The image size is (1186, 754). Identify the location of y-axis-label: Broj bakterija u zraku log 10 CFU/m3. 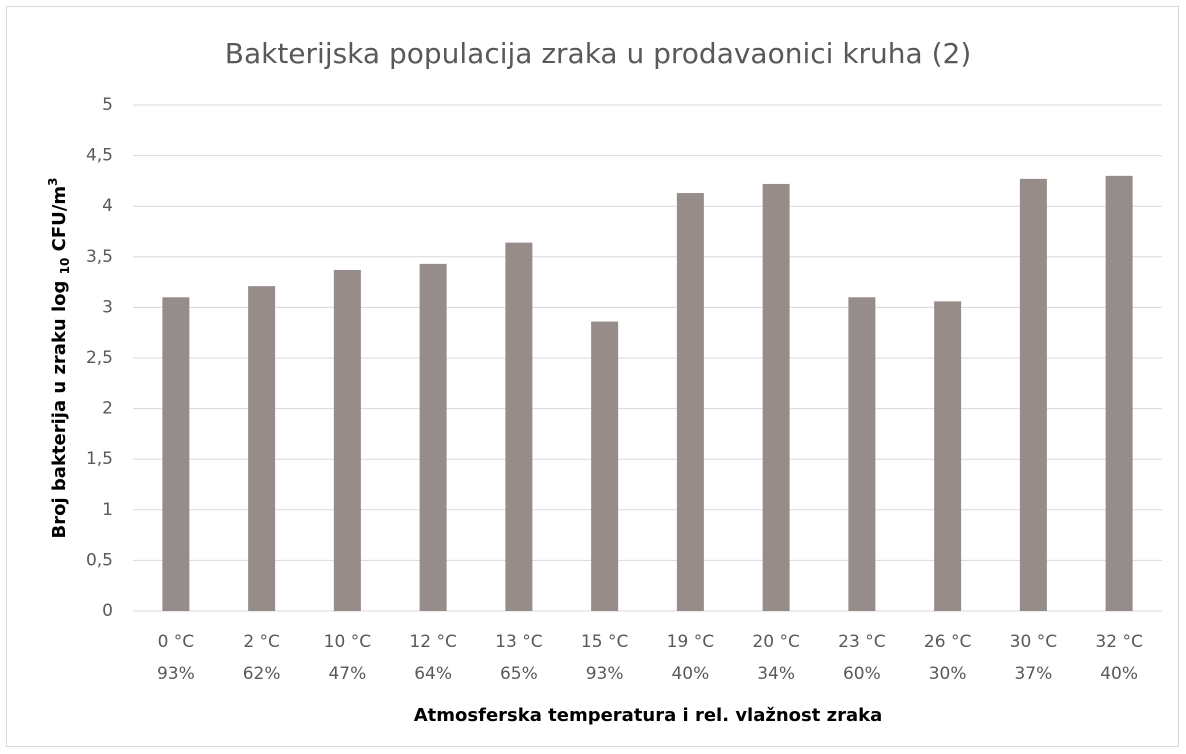
(61, 358).